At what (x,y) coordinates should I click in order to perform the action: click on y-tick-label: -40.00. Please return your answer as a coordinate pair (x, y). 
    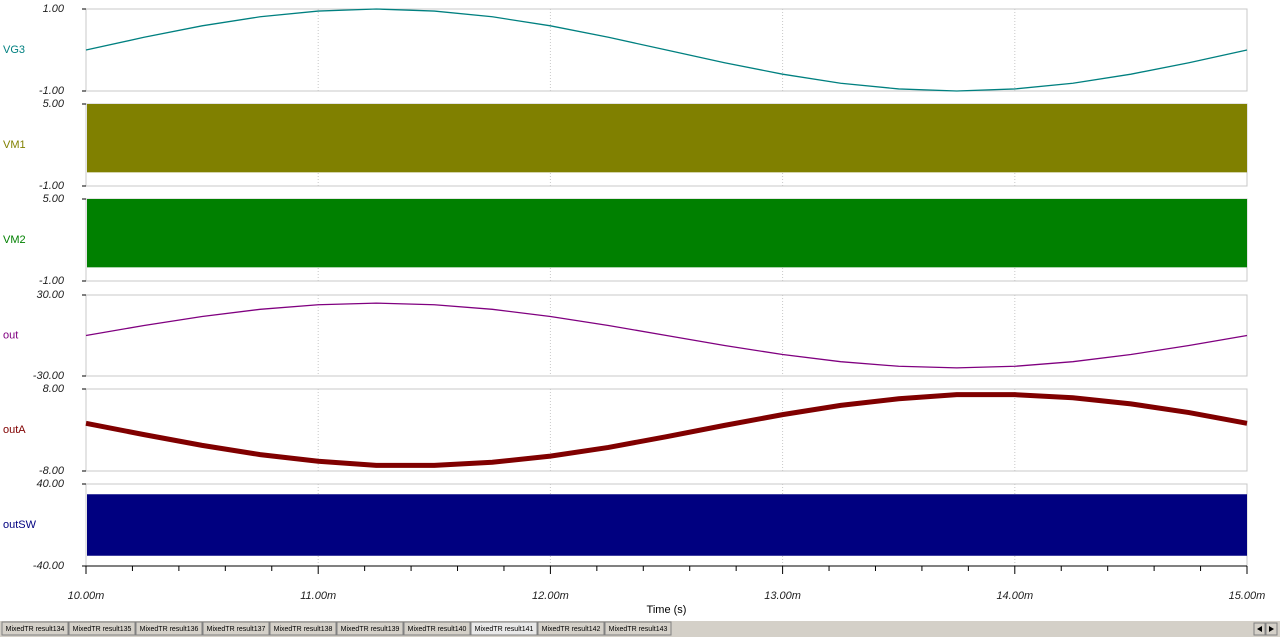
    Looking at the image, I should click on (49, 566).